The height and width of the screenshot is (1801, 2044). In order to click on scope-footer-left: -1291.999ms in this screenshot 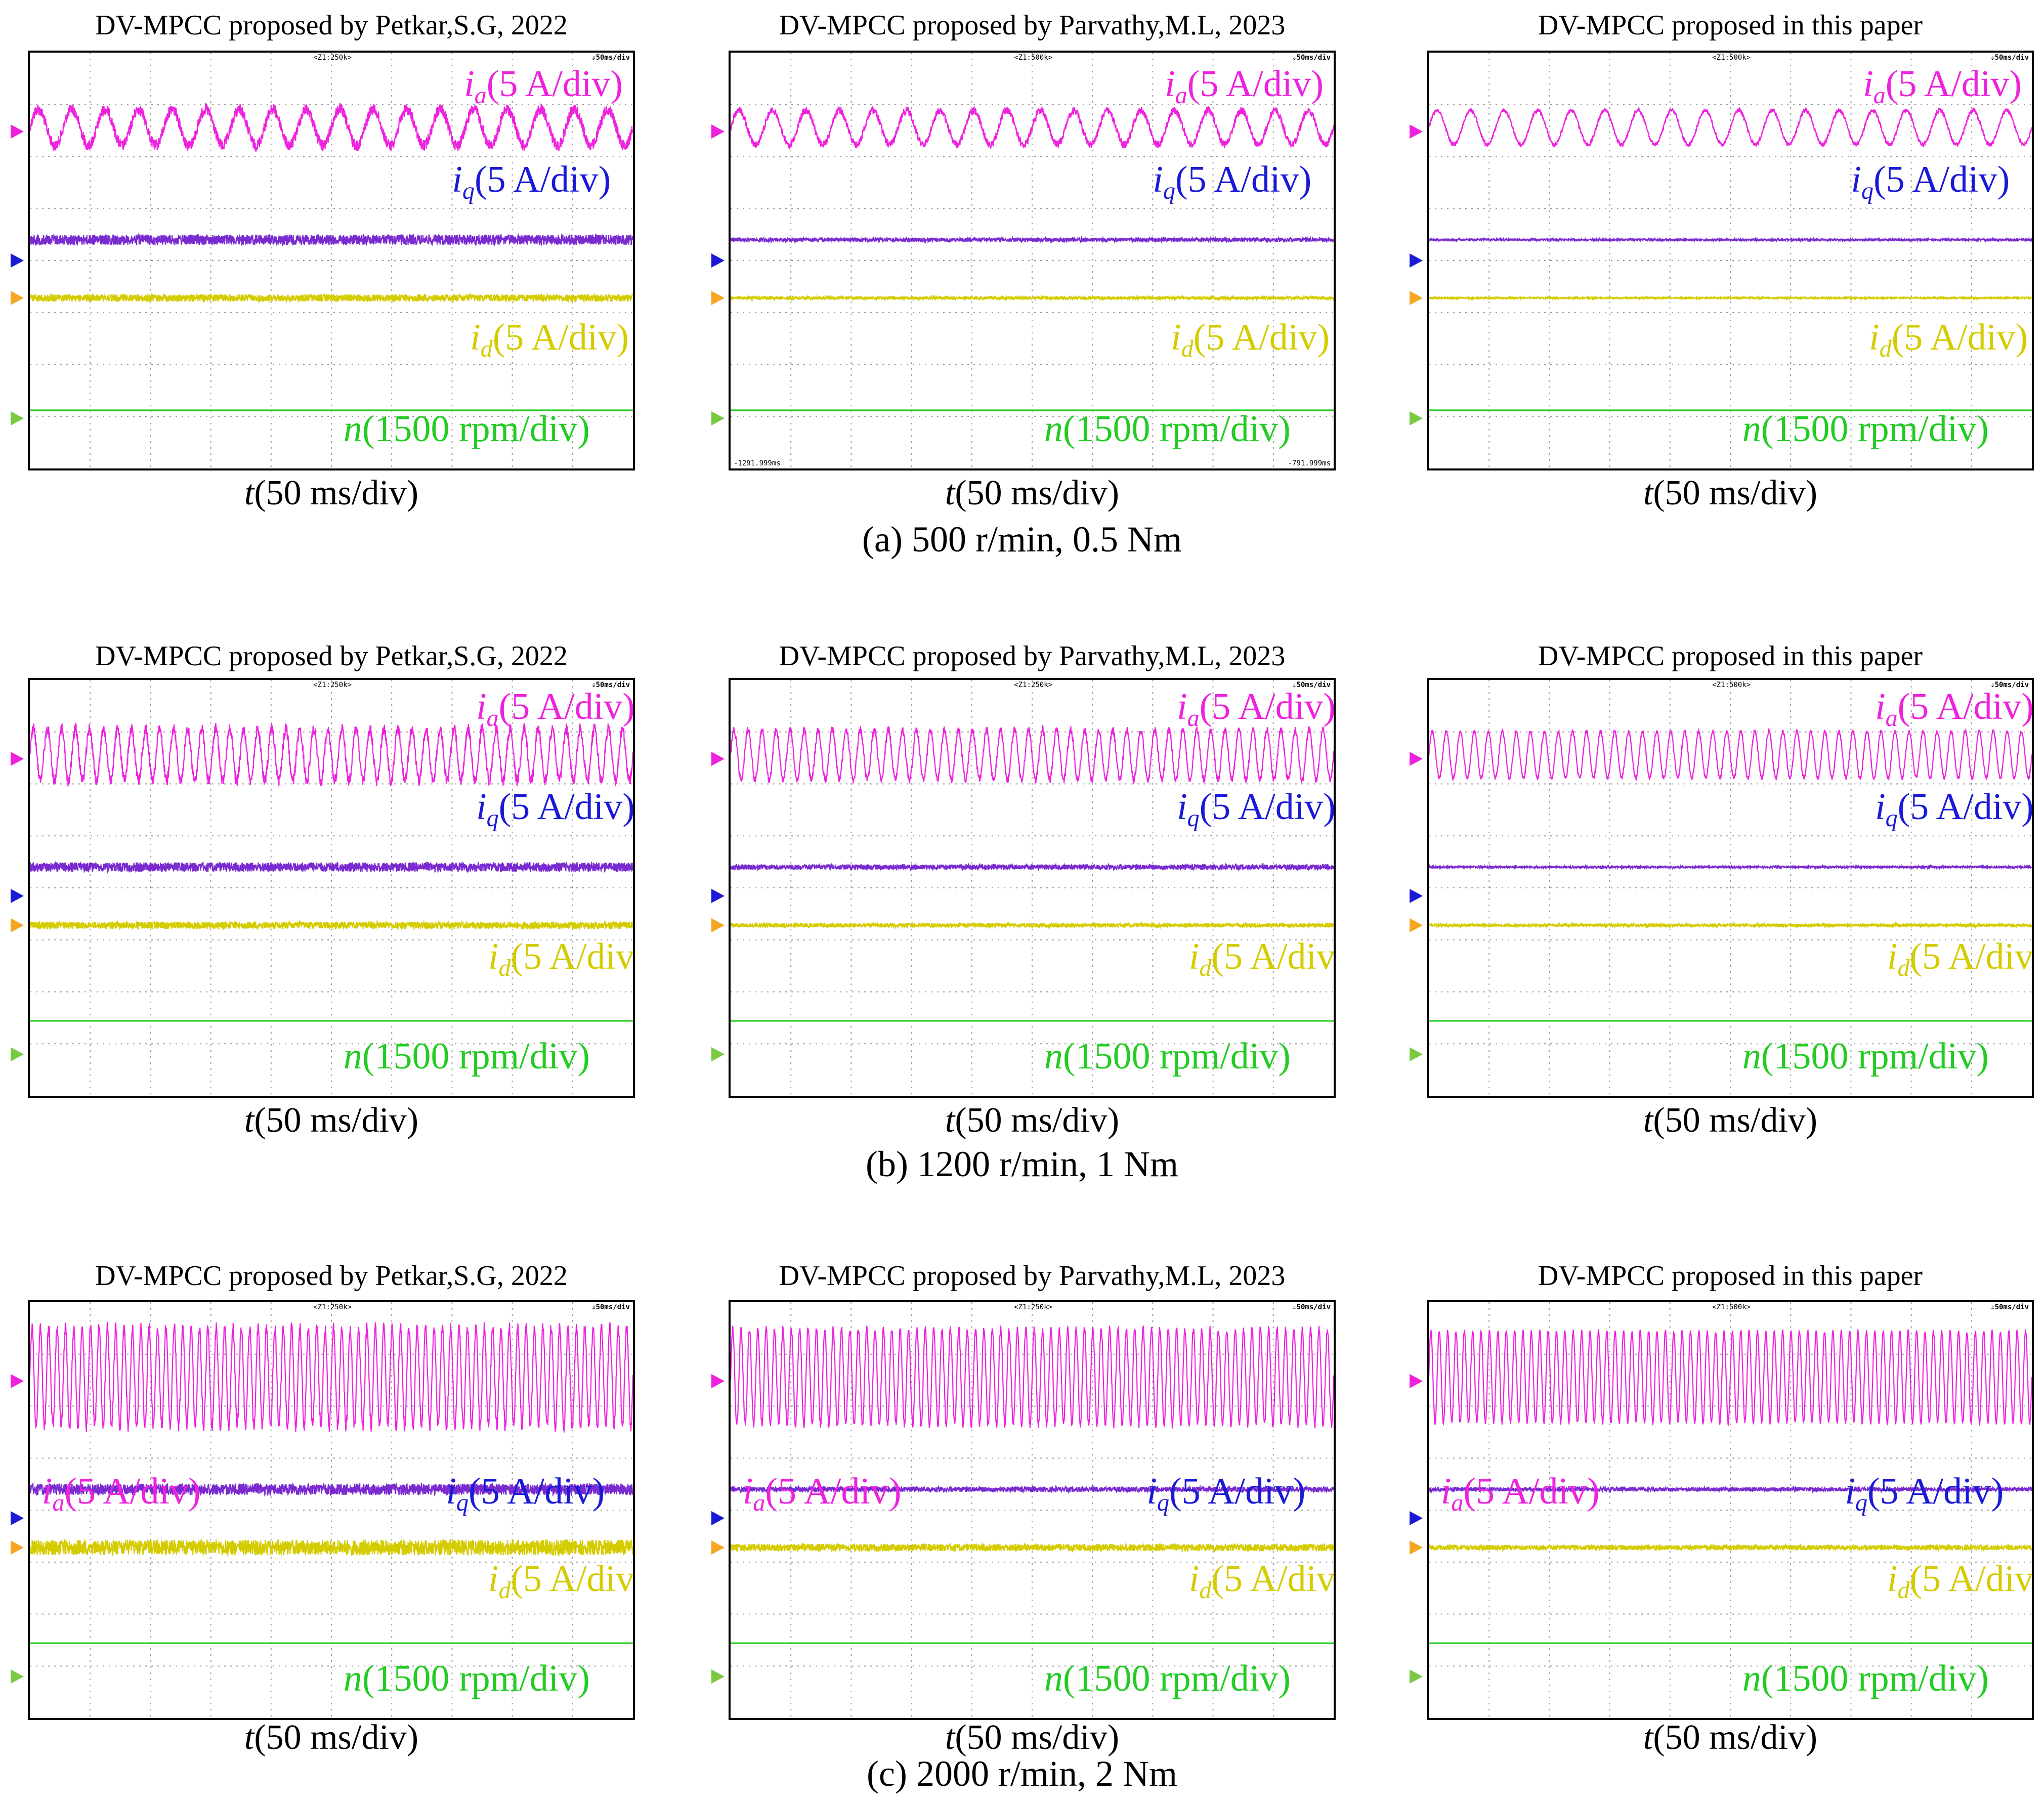, I will do `click(758, 463)`.